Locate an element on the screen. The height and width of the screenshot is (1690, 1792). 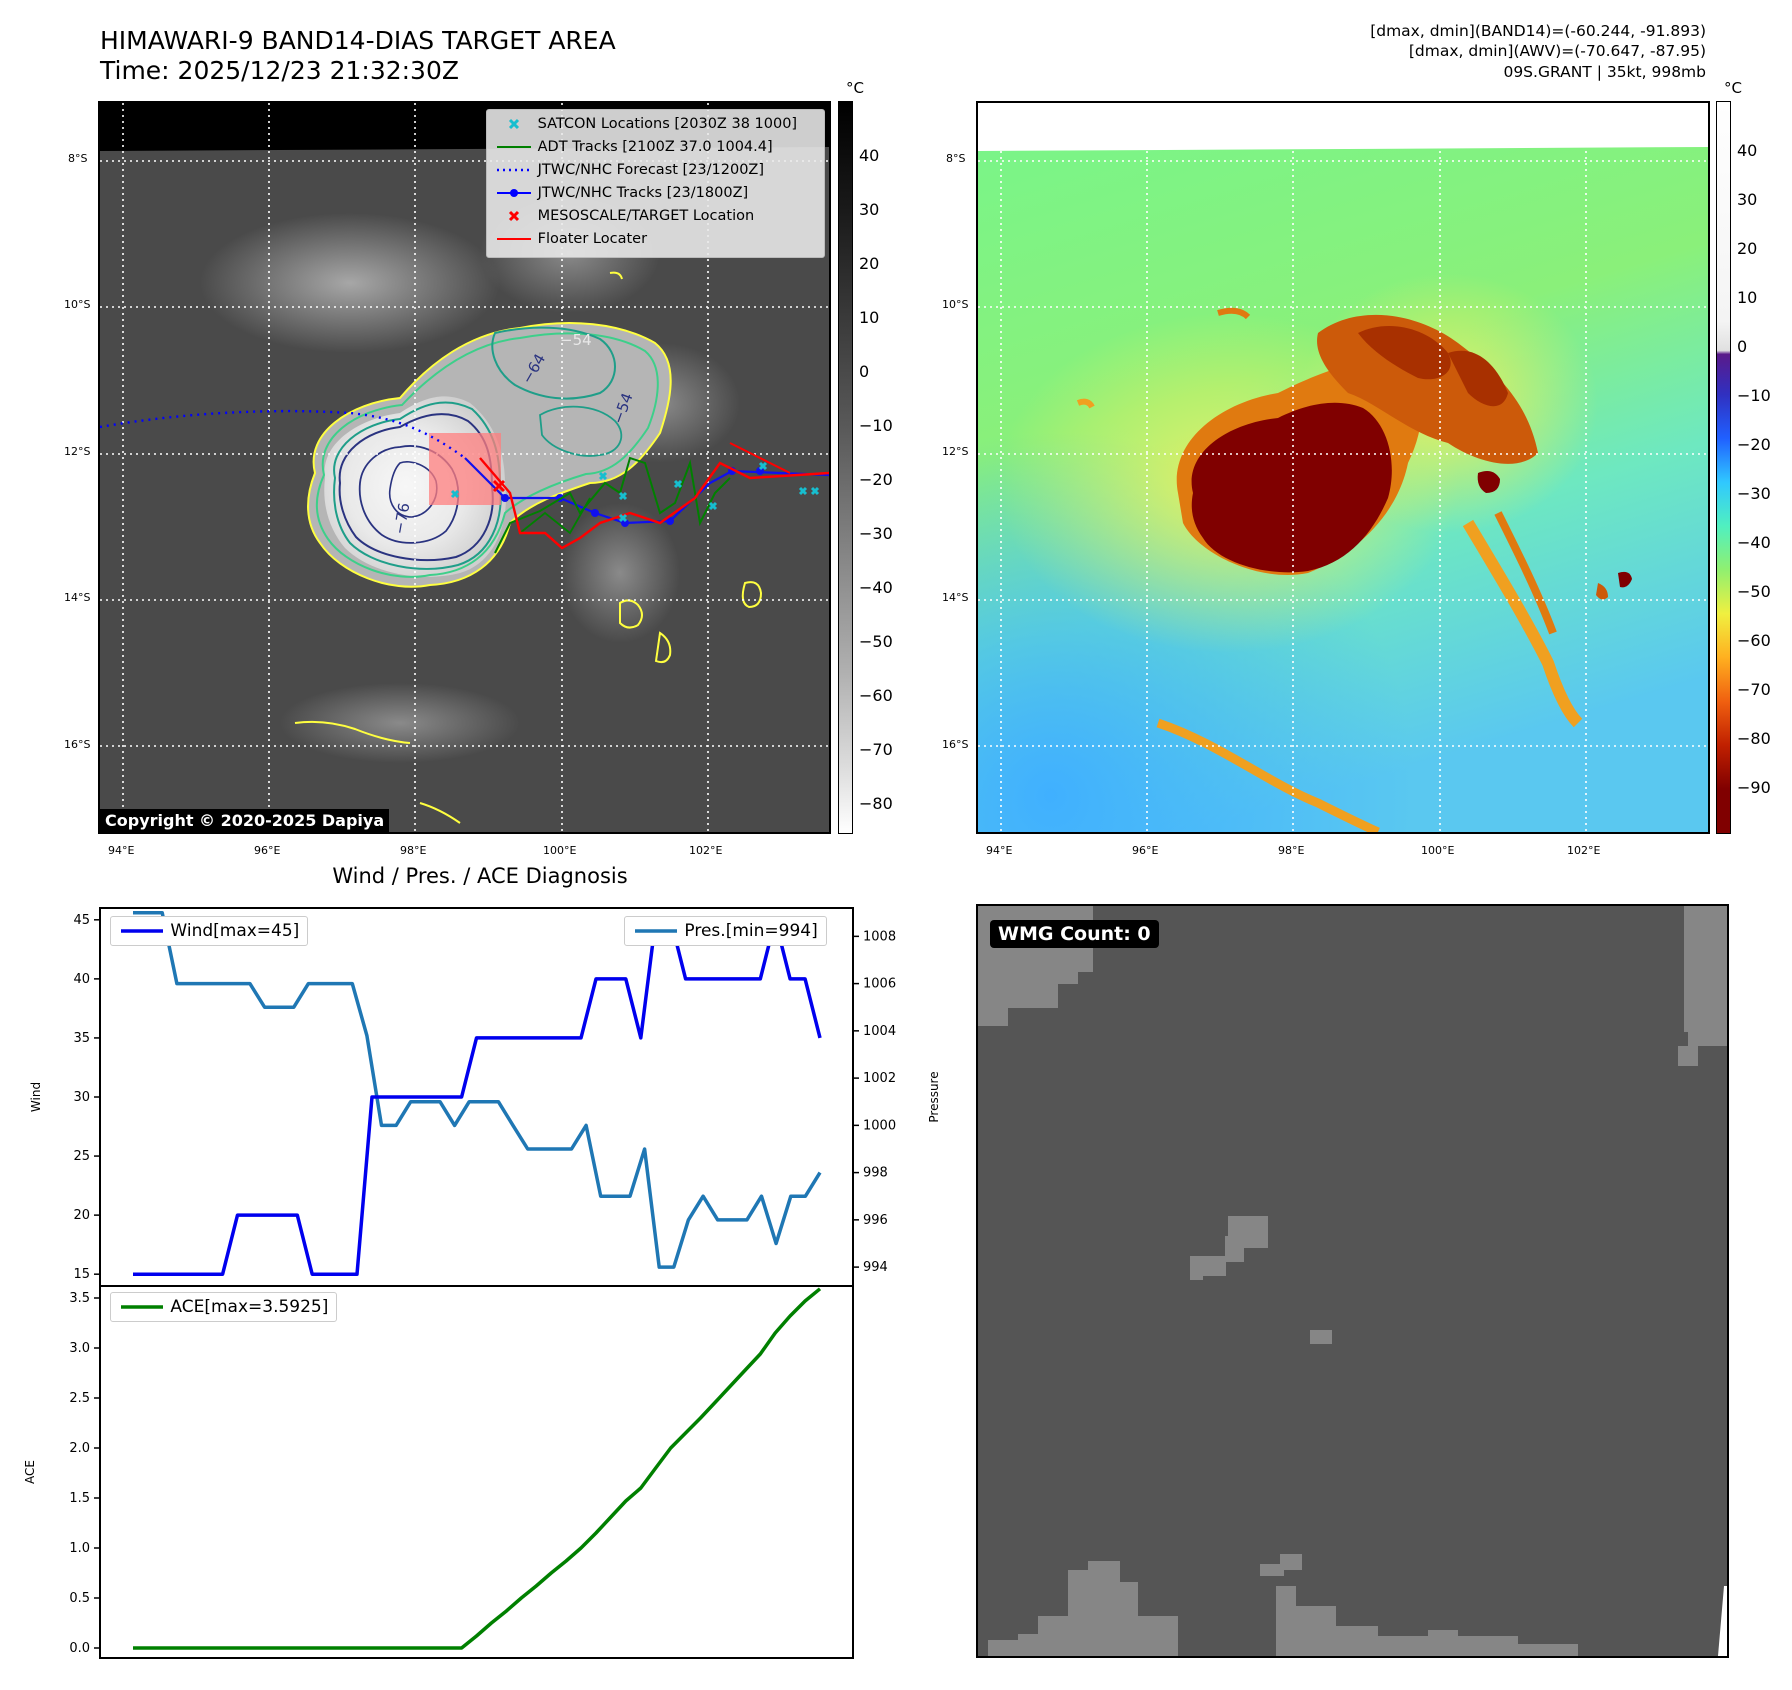
ir-colorbar-tick: 40 is located at coordinates (869, 155).